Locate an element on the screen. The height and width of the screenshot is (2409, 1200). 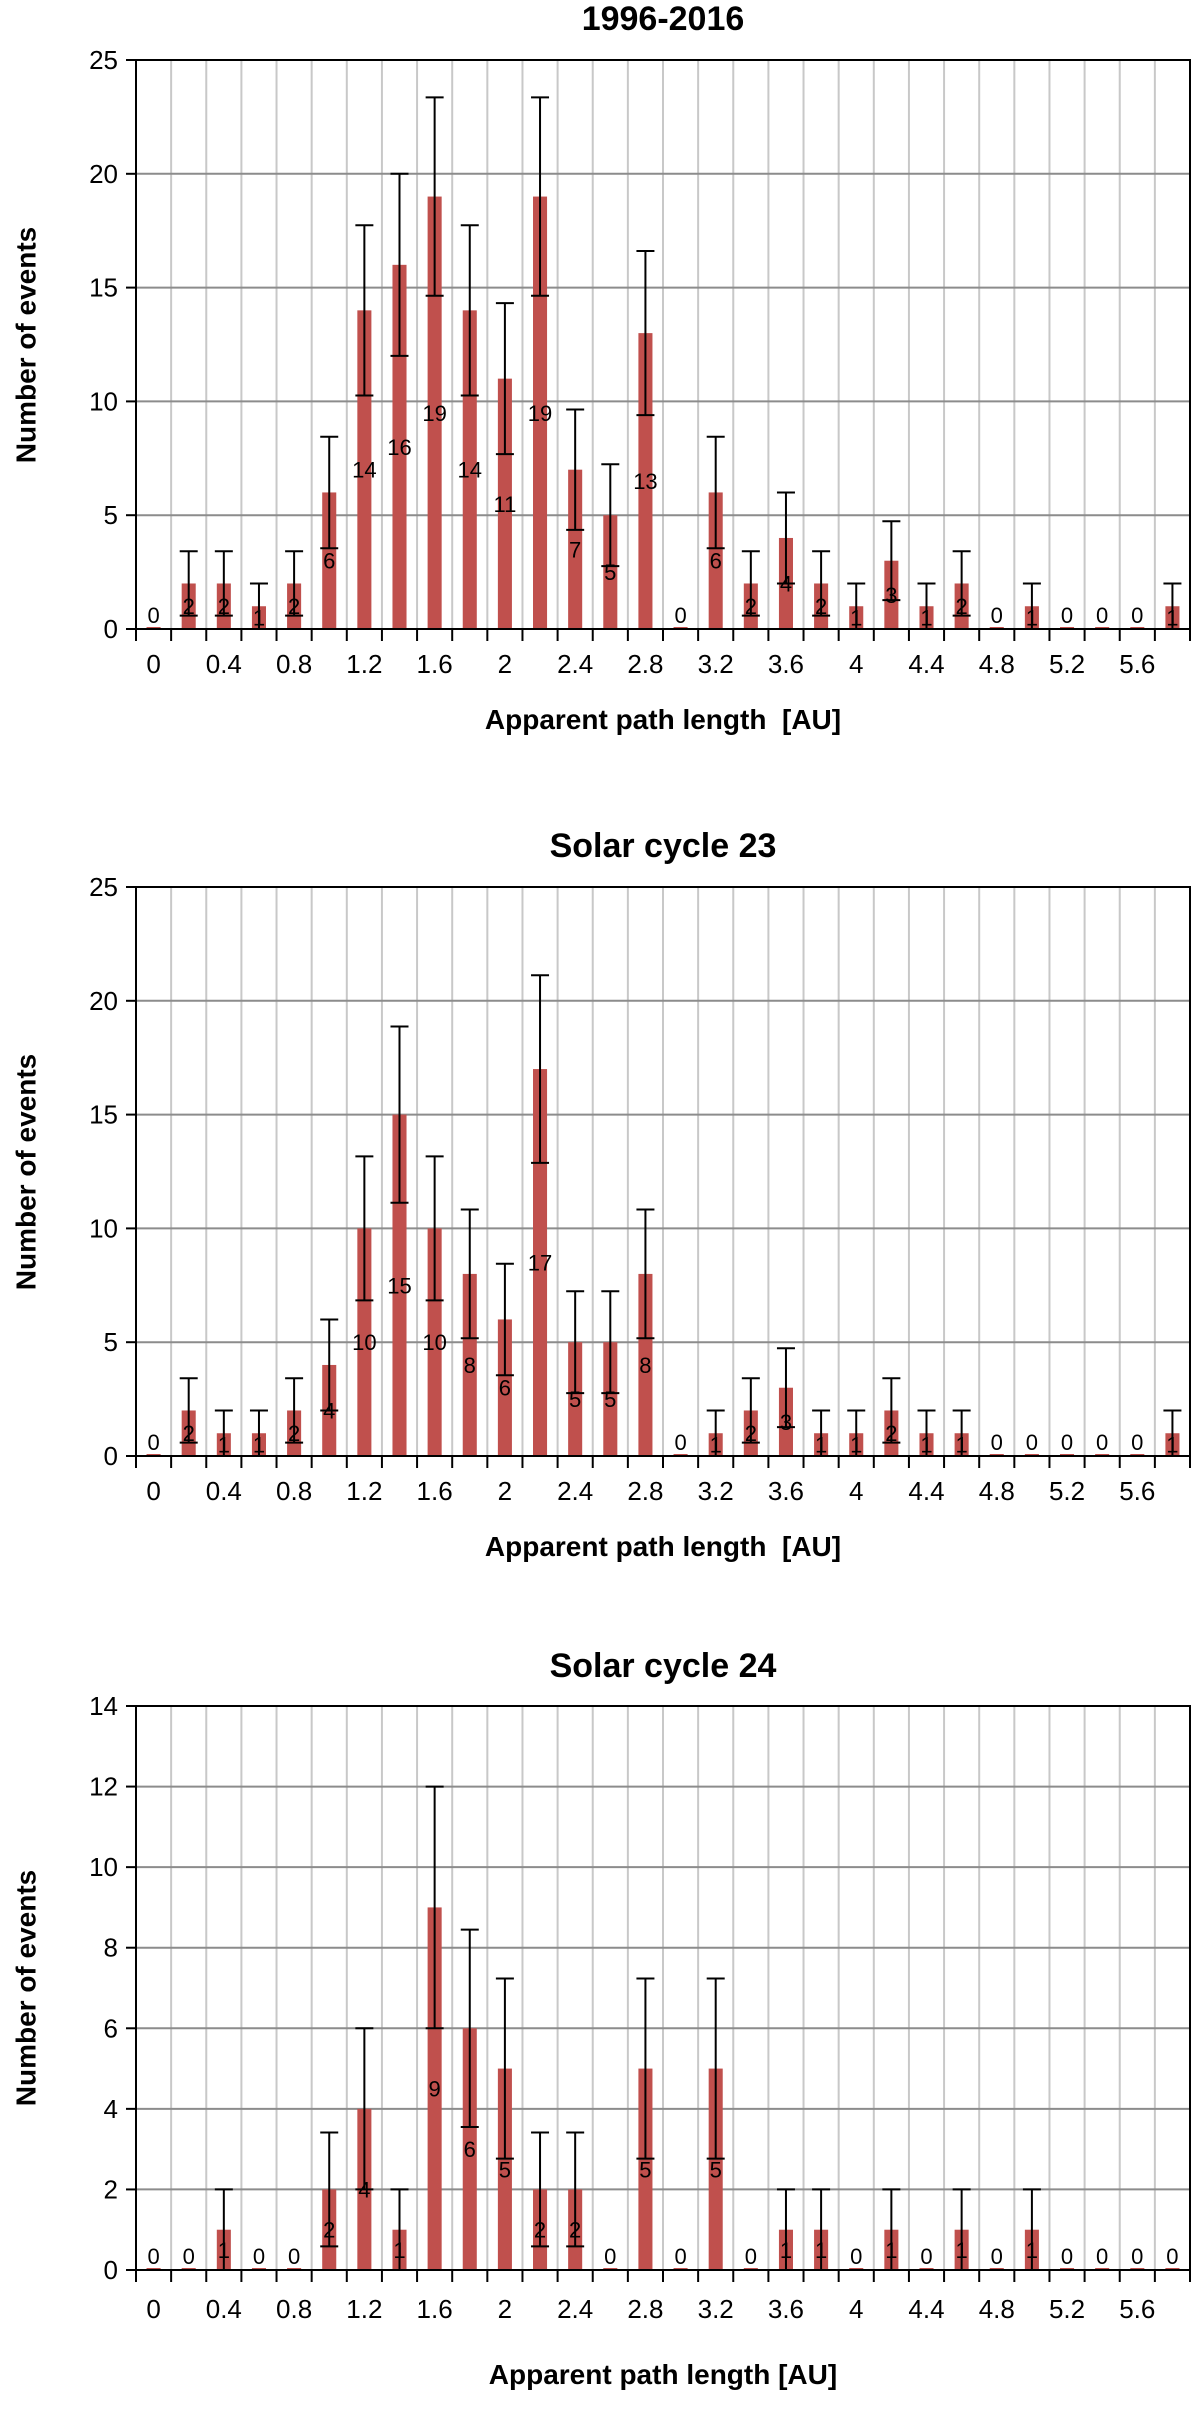
bar-value-label: 7 is located at coordinates (575, 549).